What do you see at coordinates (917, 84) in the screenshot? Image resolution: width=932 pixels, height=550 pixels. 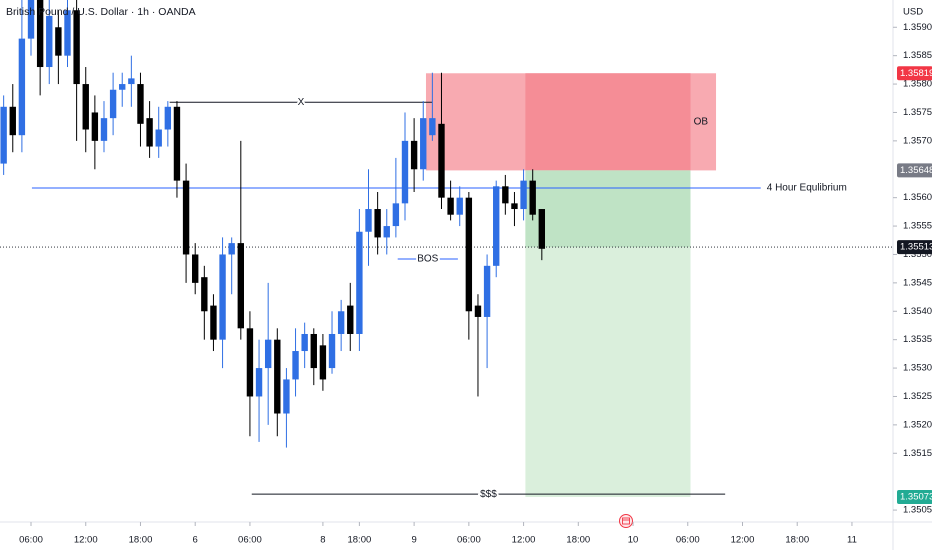 I see `y-tick-label: 1.35800` at bounding box center [917, 84].